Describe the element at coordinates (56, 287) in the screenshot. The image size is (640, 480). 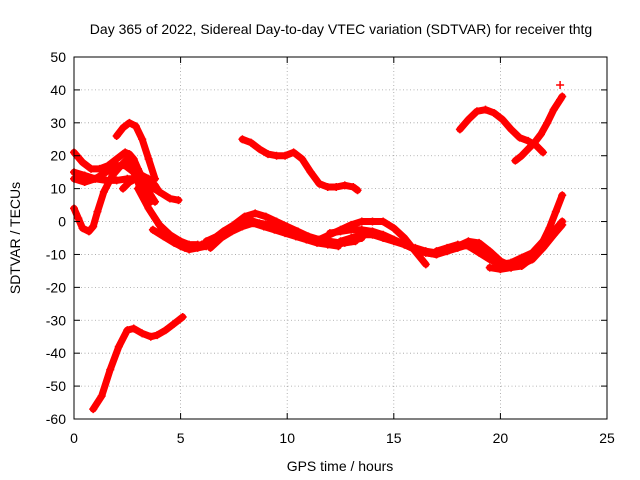
I see `y-tick-label: -20` at that location.